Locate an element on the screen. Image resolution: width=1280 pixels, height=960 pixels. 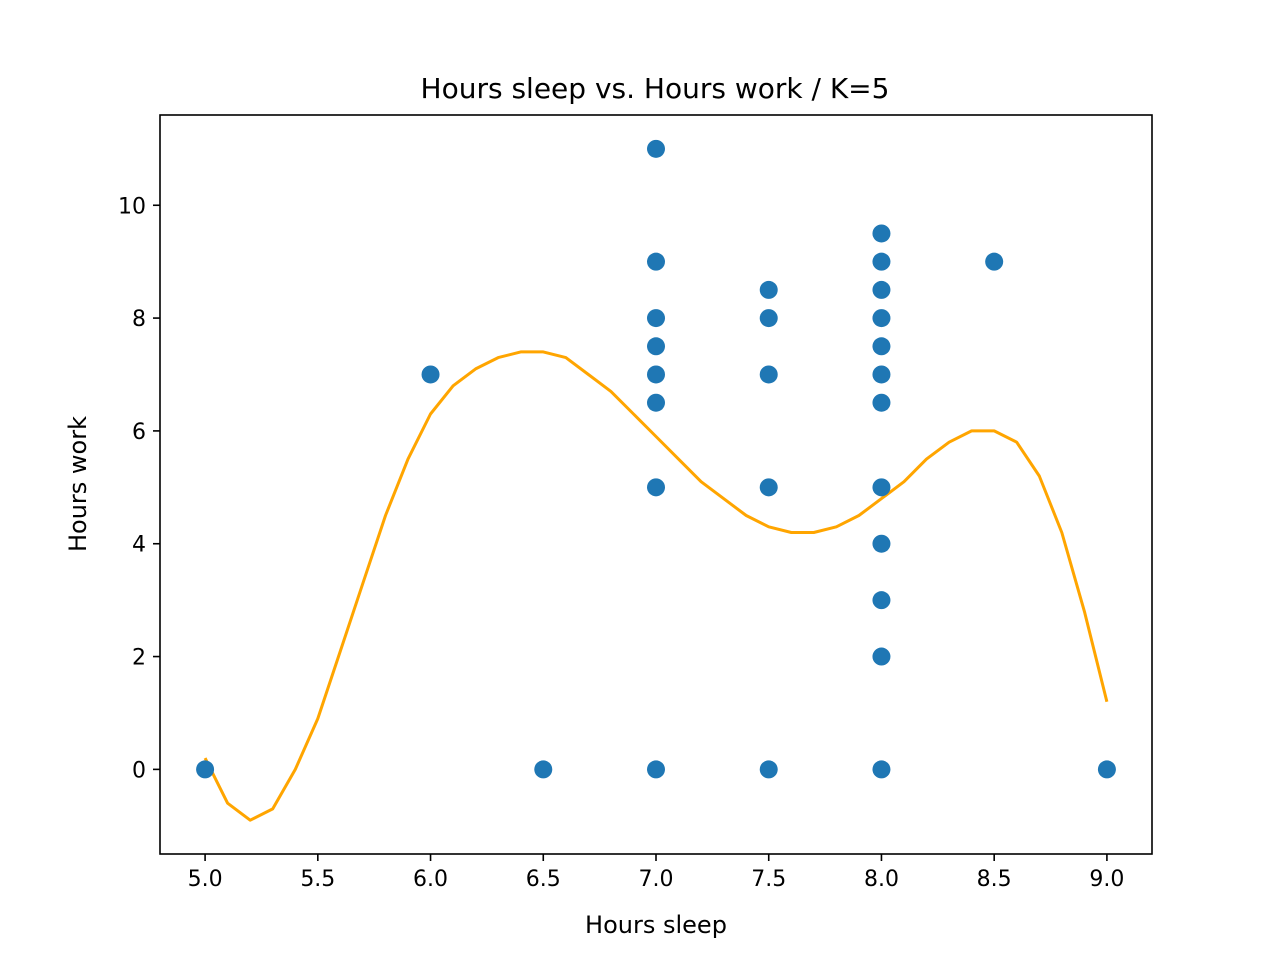
y-tick-label: 10 is located at coordinates (132, 206).